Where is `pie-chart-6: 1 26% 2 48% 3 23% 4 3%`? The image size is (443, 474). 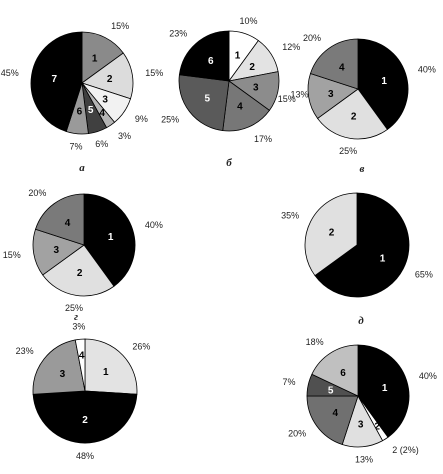 pie-chart-6: 1 26% 2 48% 3 23% 4 3% is located at coordinates (83, 391).